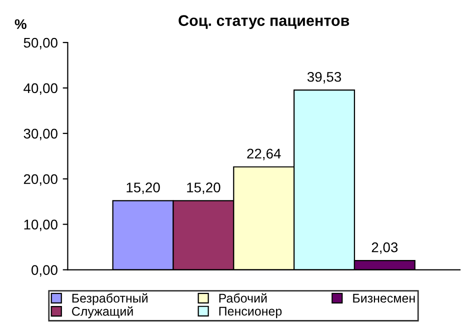 The image size is (467, 327). What do you see at coordinates (243, 298) in the screenshot?
I see `legend-label: Рабочий` at bounding box center [243, 298].